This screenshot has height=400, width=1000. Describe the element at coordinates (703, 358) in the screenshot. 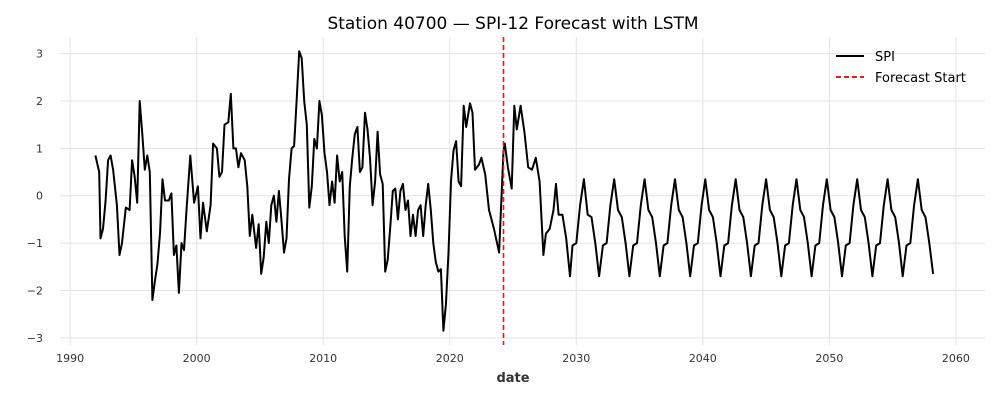

I see `x-tick-label: 2040` at that location.